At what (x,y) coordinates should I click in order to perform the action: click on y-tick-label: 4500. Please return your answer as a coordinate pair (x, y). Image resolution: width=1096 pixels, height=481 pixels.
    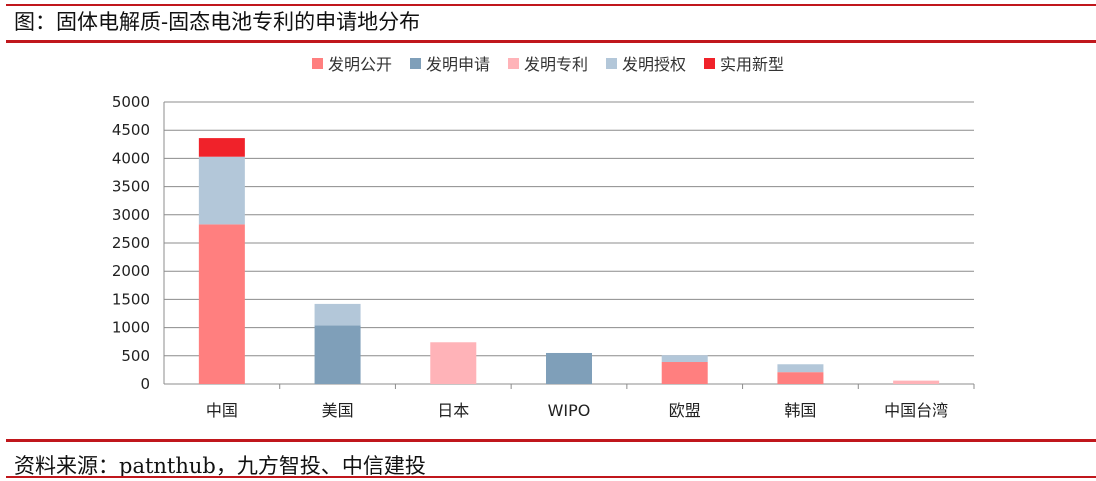
    Looking at the image, I should click on (131, 130).